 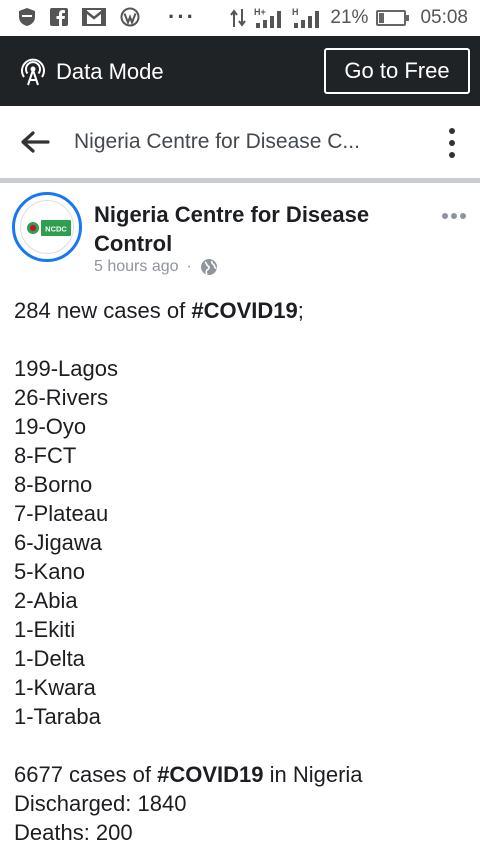 What do you see at coordinates (49, 658) in the screenshot?
I see `state-case-item: 1-Delta` at bounding box center [49, 658].